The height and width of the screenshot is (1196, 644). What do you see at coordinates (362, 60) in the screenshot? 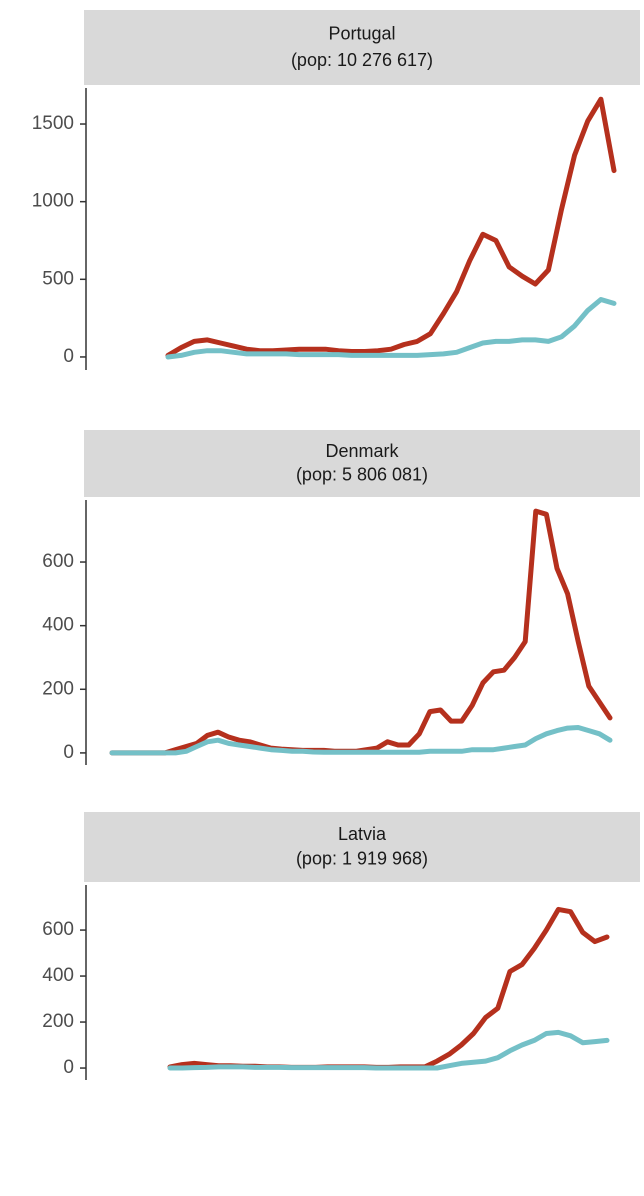
I see `facet-subtitle: (pop: 10 276 617)` at bounding box center [362, 60].